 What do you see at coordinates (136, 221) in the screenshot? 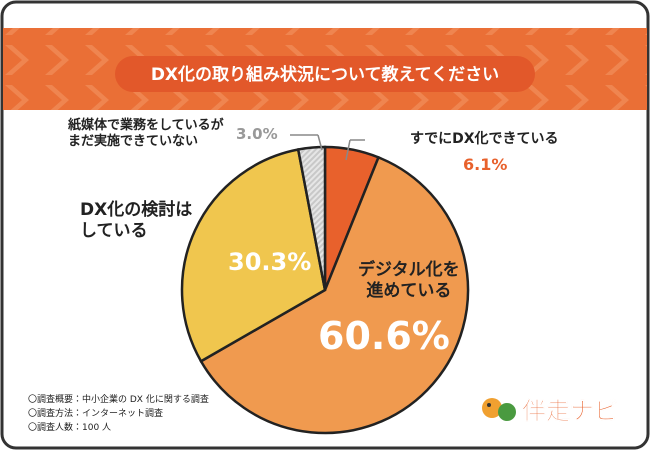
I see `category-label: DX化の検討は している` at bounding box center [136, 221].